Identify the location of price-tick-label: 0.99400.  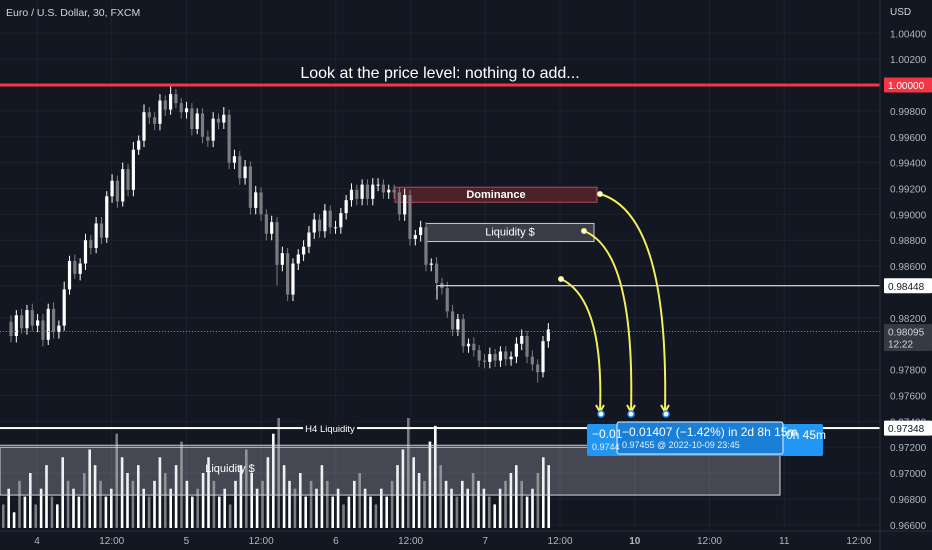
(908, 164).